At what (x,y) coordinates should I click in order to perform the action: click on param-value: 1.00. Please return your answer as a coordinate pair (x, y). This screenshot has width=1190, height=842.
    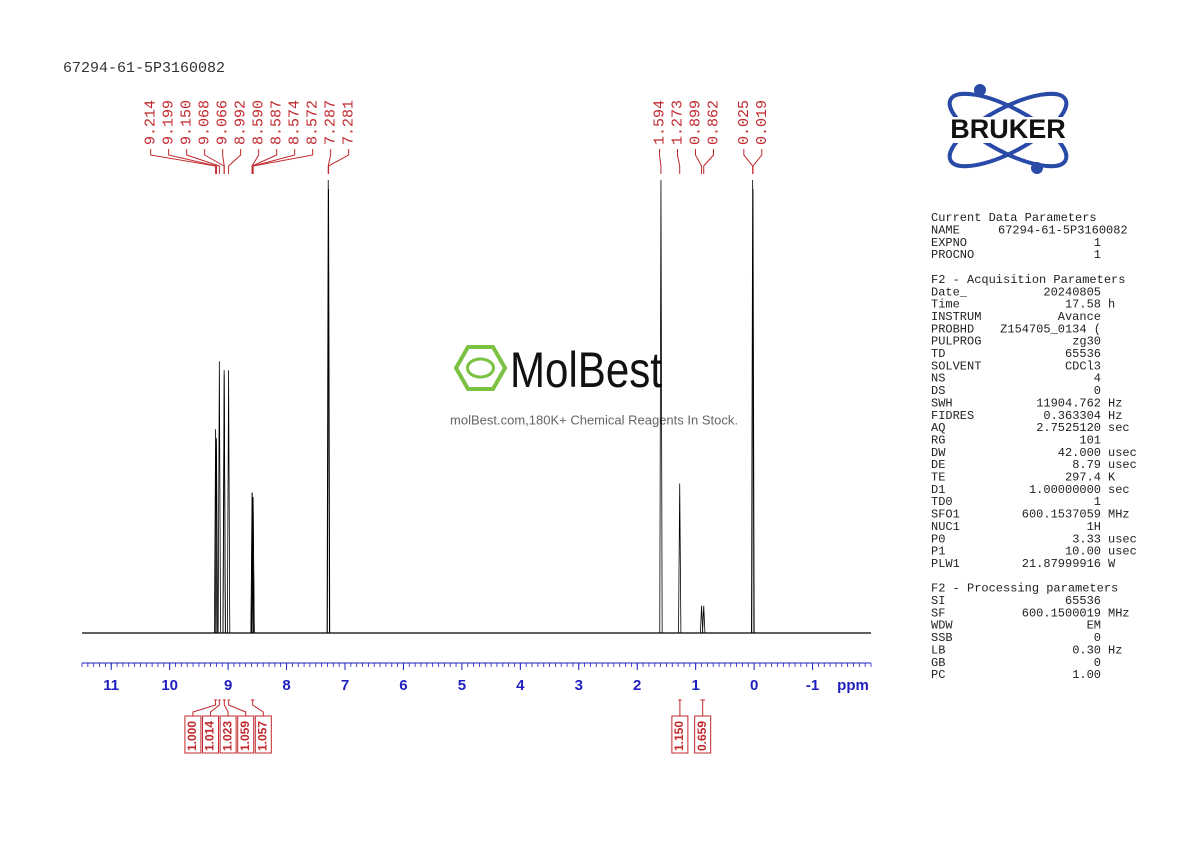
    Looking at the image, I should click on (1086, 675).